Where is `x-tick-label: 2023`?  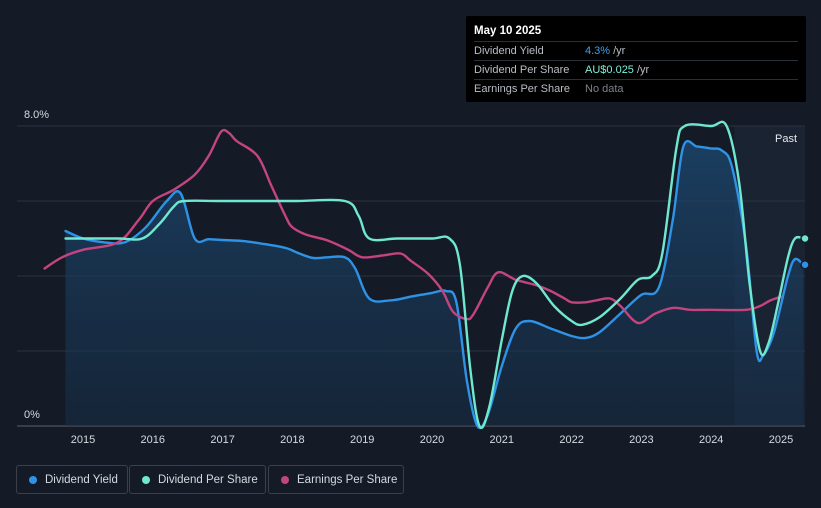
x-tick-label: 2023 is located at coordinates (641, 440).